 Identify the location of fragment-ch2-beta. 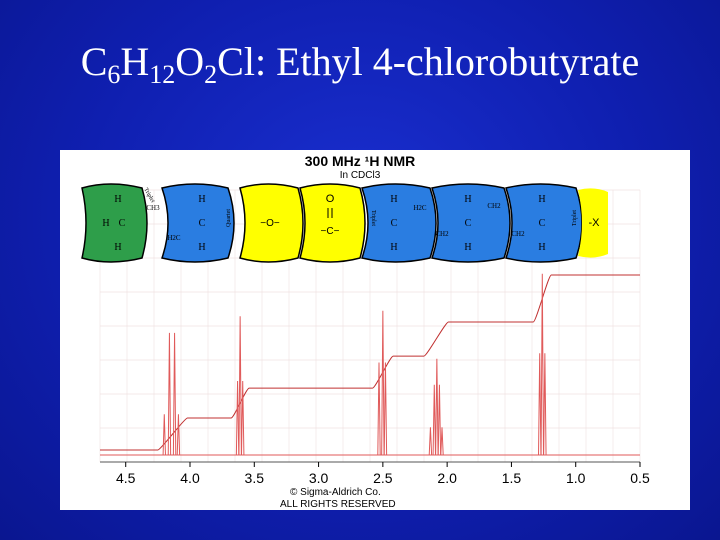
(471, 223).